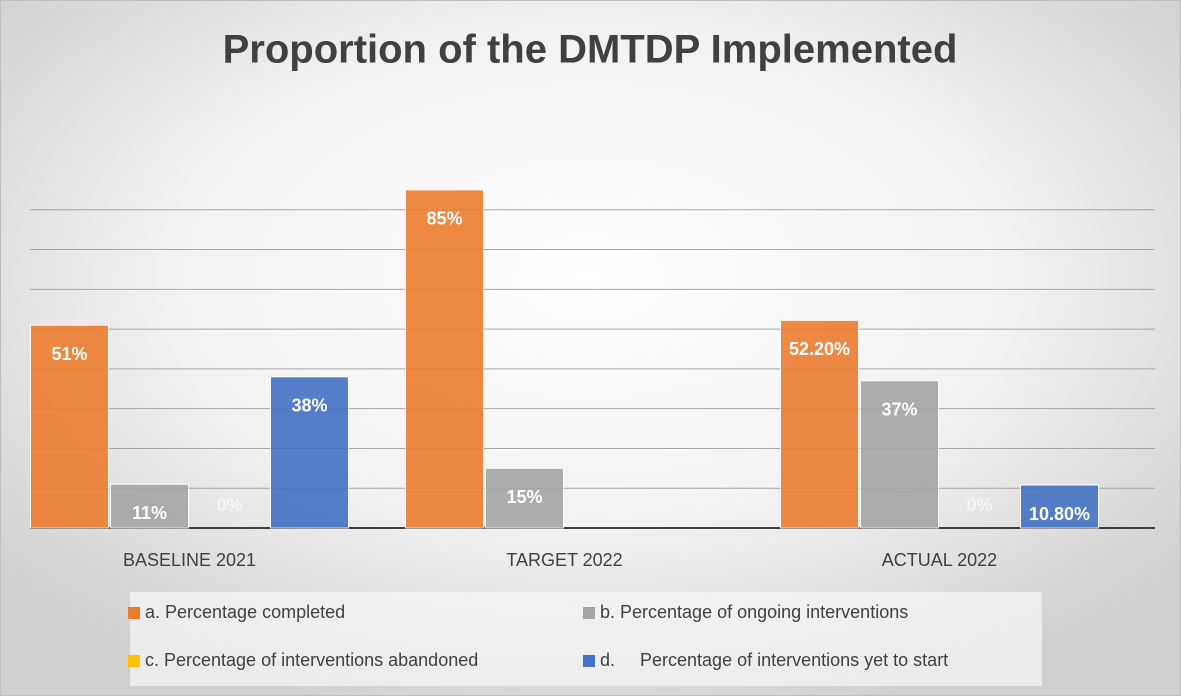 The height and width of the screenshot is (696, 1181). I want to click on x-tick-label: ACTUAL 2022, so click(939, 560).